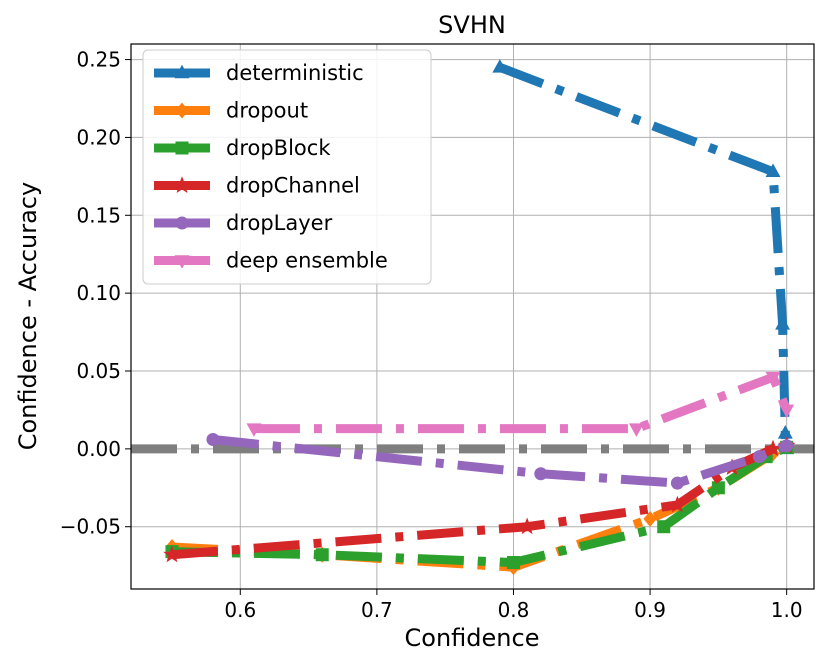 The height and width of the screenshot is (664, 830). I want to click on x-tick-label: 0.7, so click(377, 610).